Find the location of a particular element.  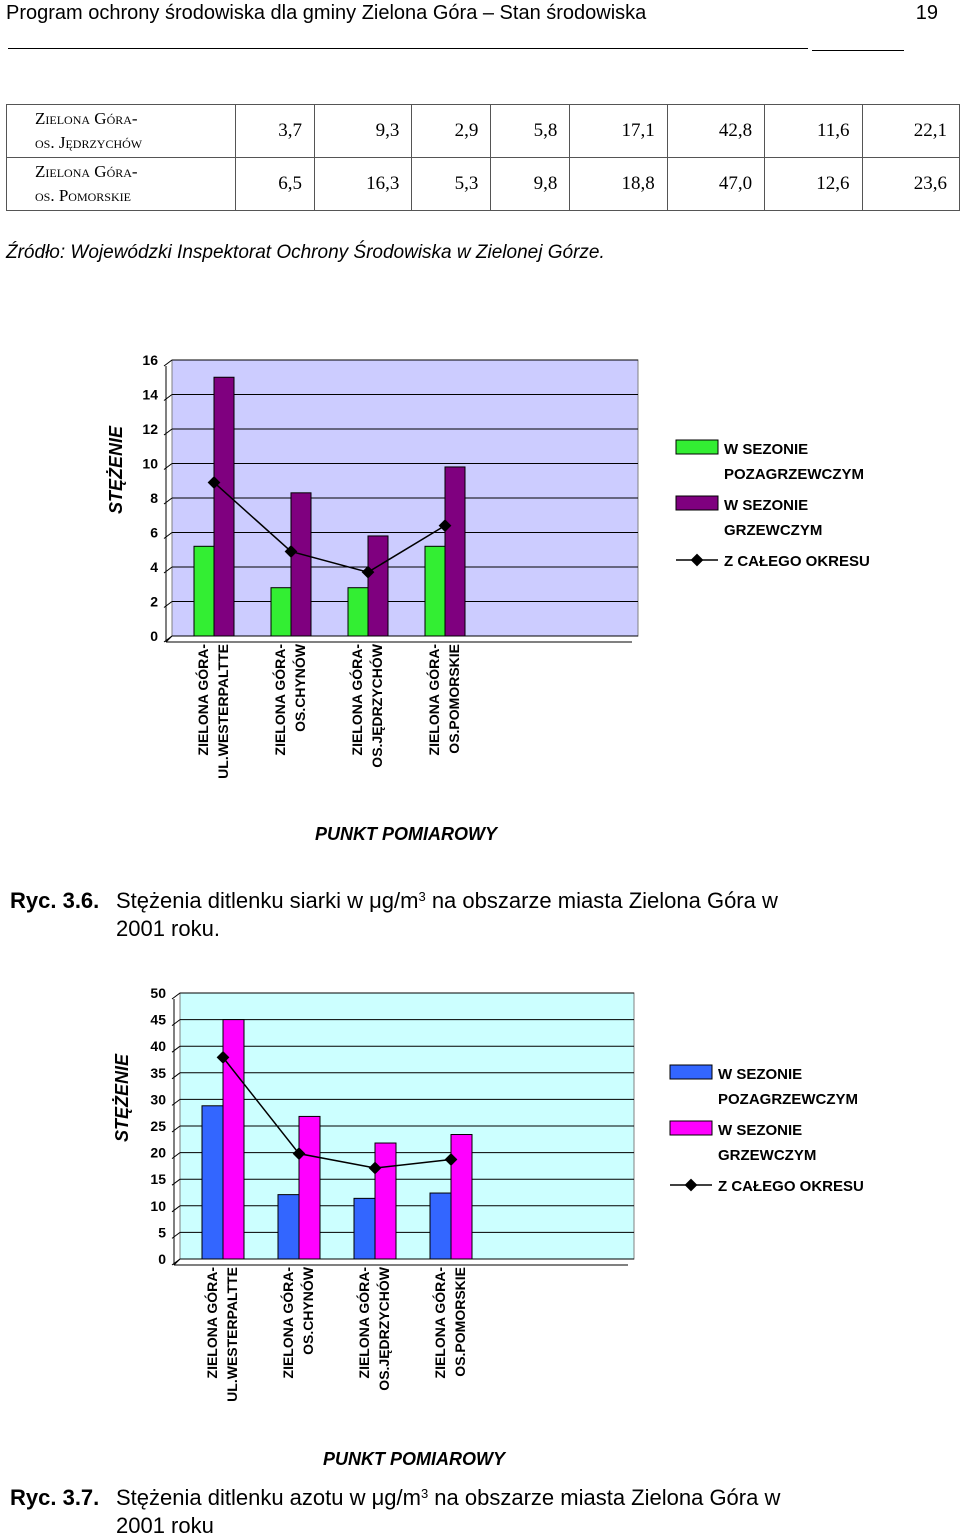

caption-line2: 2001 roku. is located at coordinates (168, 928).